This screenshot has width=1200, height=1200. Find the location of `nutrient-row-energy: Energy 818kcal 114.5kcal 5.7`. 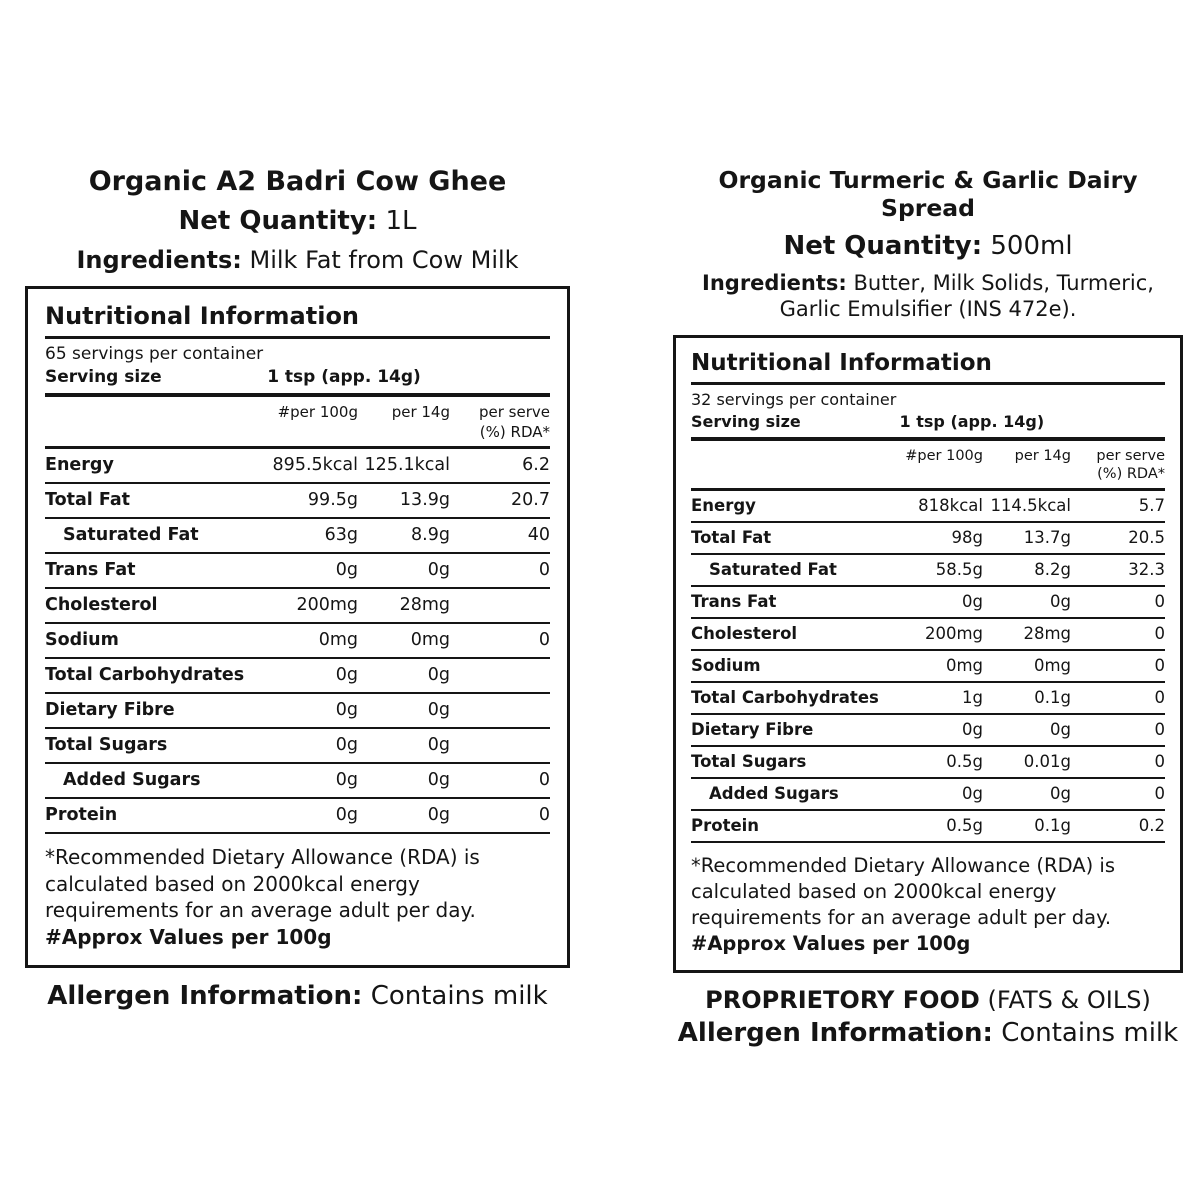

nutrient-row-energy: Energy 818kcal 114.5kcal 5.7 is located at coordinates (928, 507).